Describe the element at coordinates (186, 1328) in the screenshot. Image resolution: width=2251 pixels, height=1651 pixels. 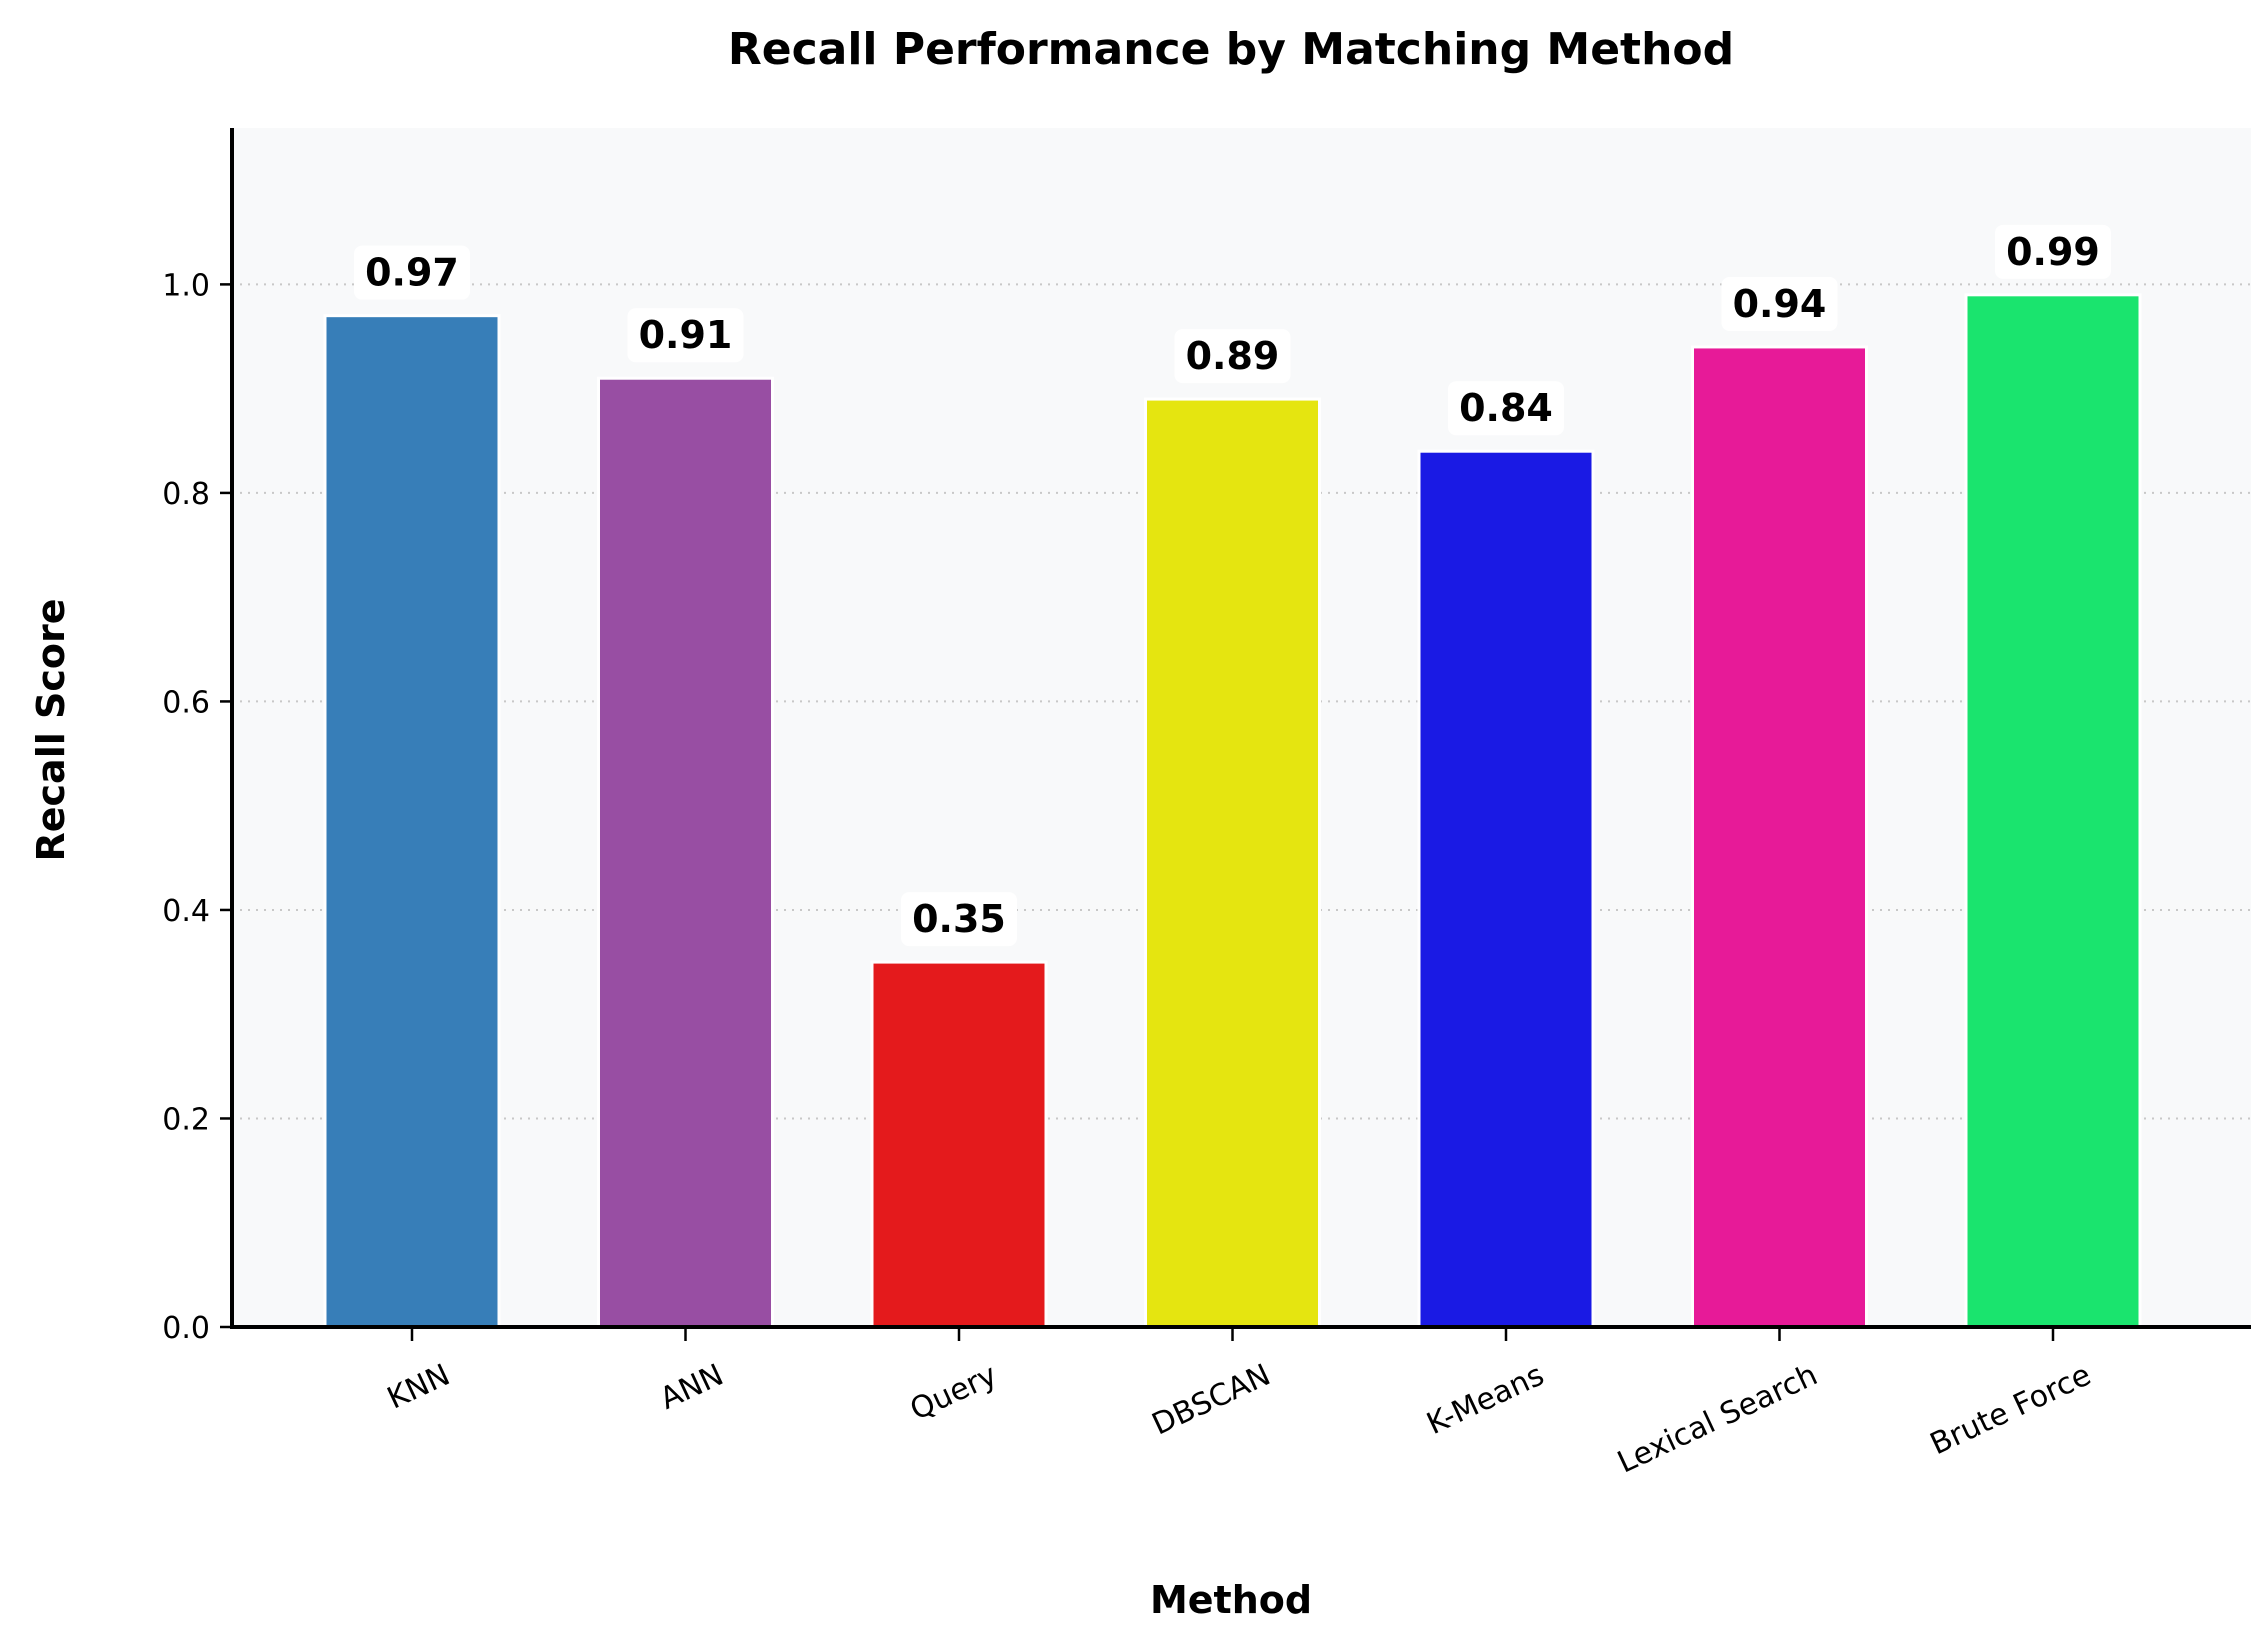
I see `y-tick-label: 0.0` at that location.